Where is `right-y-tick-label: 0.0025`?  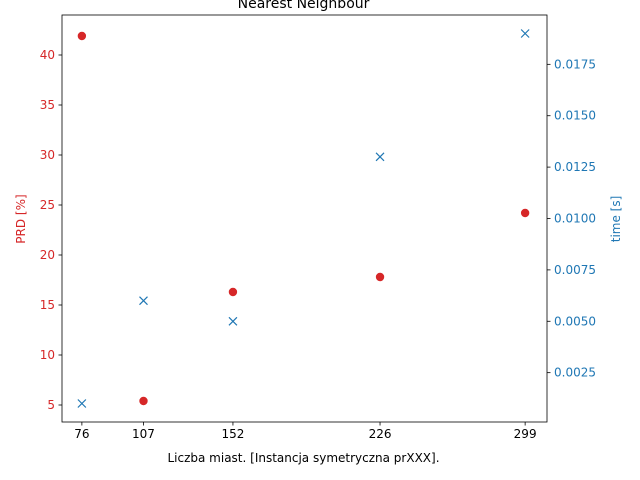 right-y-tick-label: 0.0025 is located at coordinates (575, 373).